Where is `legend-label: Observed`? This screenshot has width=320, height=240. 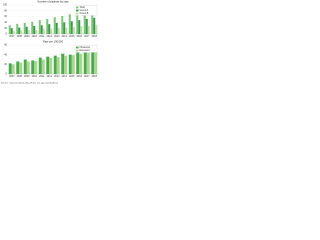 legend-label: Observed is located at coordinates (85, 47).